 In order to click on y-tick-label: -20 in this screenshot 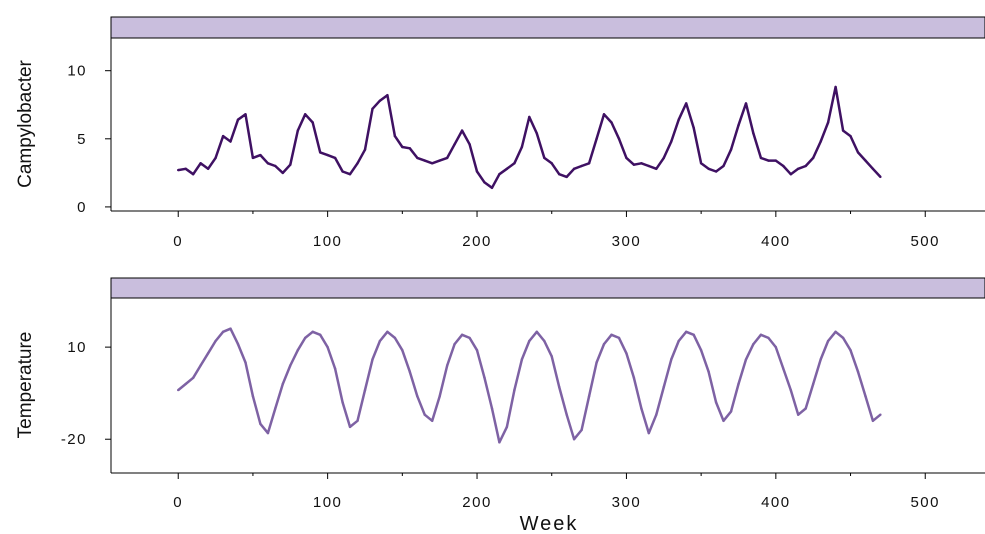, I will do `click(74, 439)`.